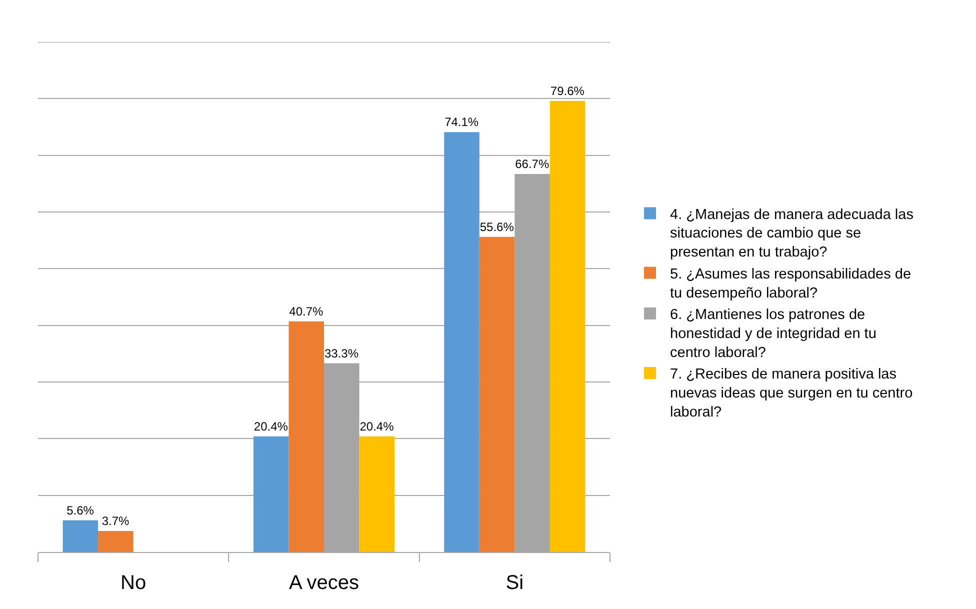 This screenshot has width=976, height=609. Describe the element at coordinates (792, 233) in the screenshot. I see `legend-label: 4. ¿Manejas de manera adecuada las situaciones de cambio que se presentan en tu trabajo?` at that location.